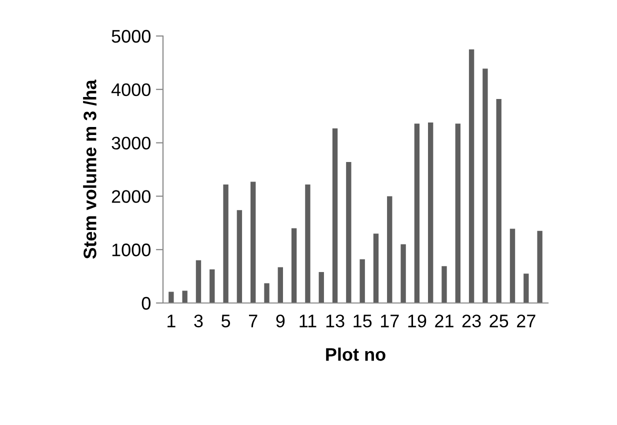 The width and height of the screenshot is (617, 425). What do you see at coordinates (280, 321) in the screenshot?
I see `x-tick-label: 9` at bounding box center [280, 321].